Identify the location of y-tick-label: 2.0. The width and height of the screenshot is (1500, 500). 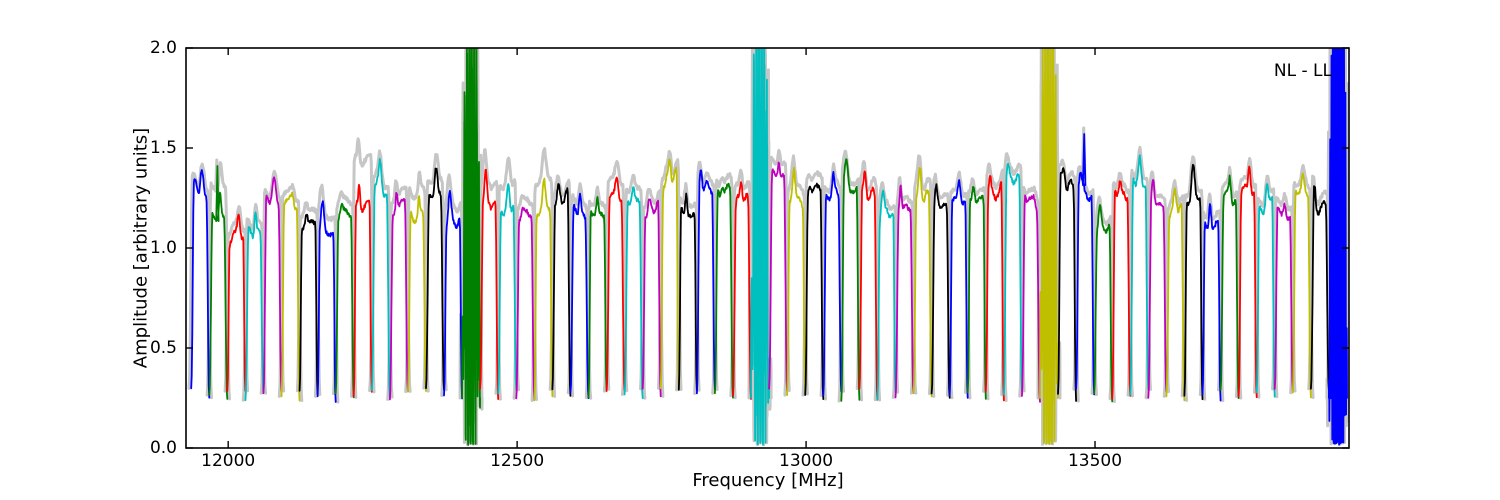
(163, 48).